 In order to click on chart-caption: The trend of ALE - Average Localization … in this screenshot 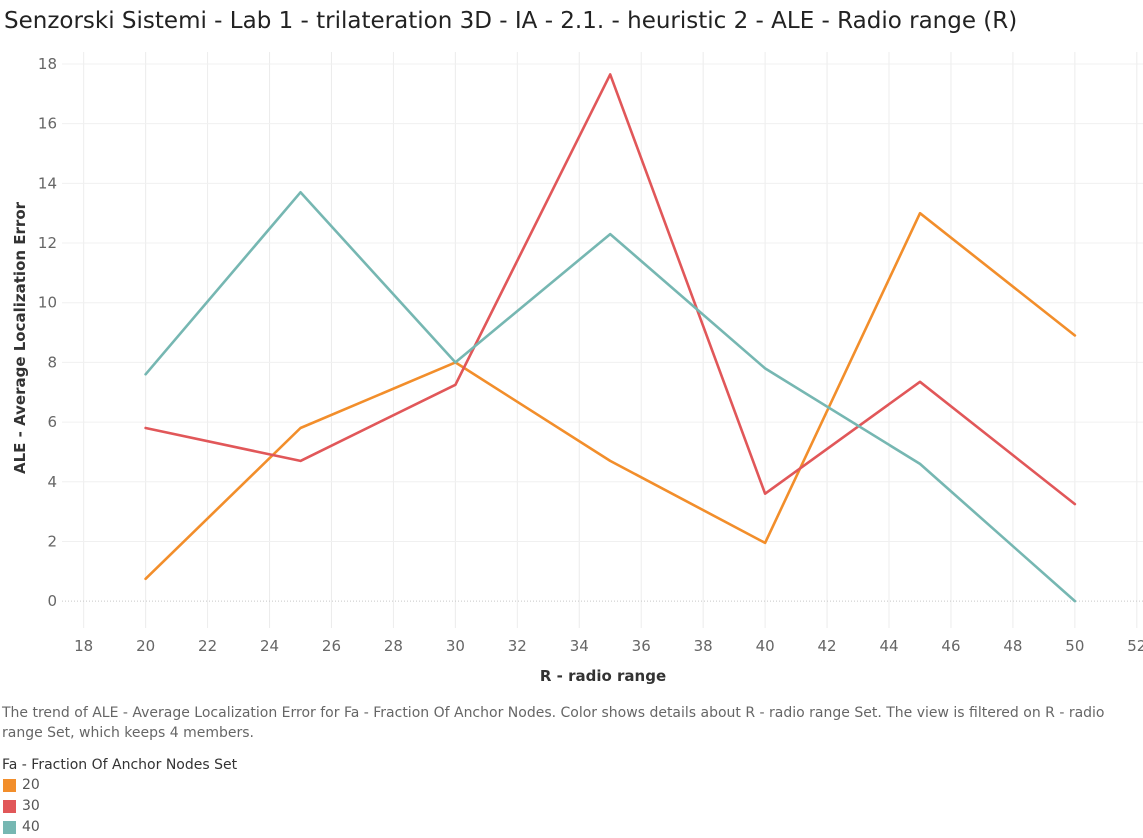, I will do `click(553, 723)`.